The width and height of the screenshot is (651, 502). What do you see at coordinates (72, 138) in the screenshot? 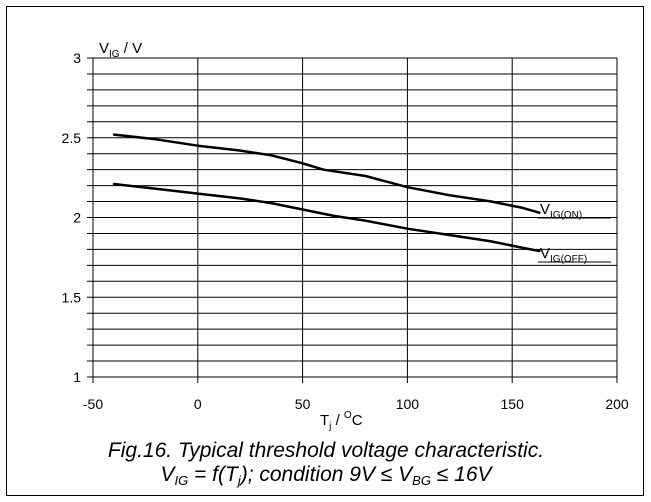
I see `y-tick-label: 2.5` at bounding box center [72, 138].